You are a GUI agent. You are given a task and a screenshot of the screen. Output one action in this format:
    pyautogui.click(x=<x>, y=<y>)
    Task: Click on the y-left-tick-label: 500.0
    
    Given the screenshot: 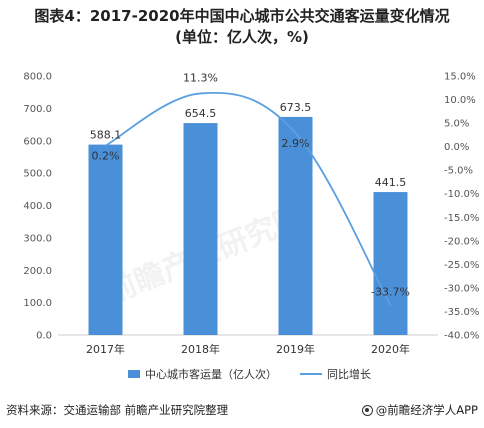 What is the action you would take?
    pyautogui.click(x=37, y=174)
    